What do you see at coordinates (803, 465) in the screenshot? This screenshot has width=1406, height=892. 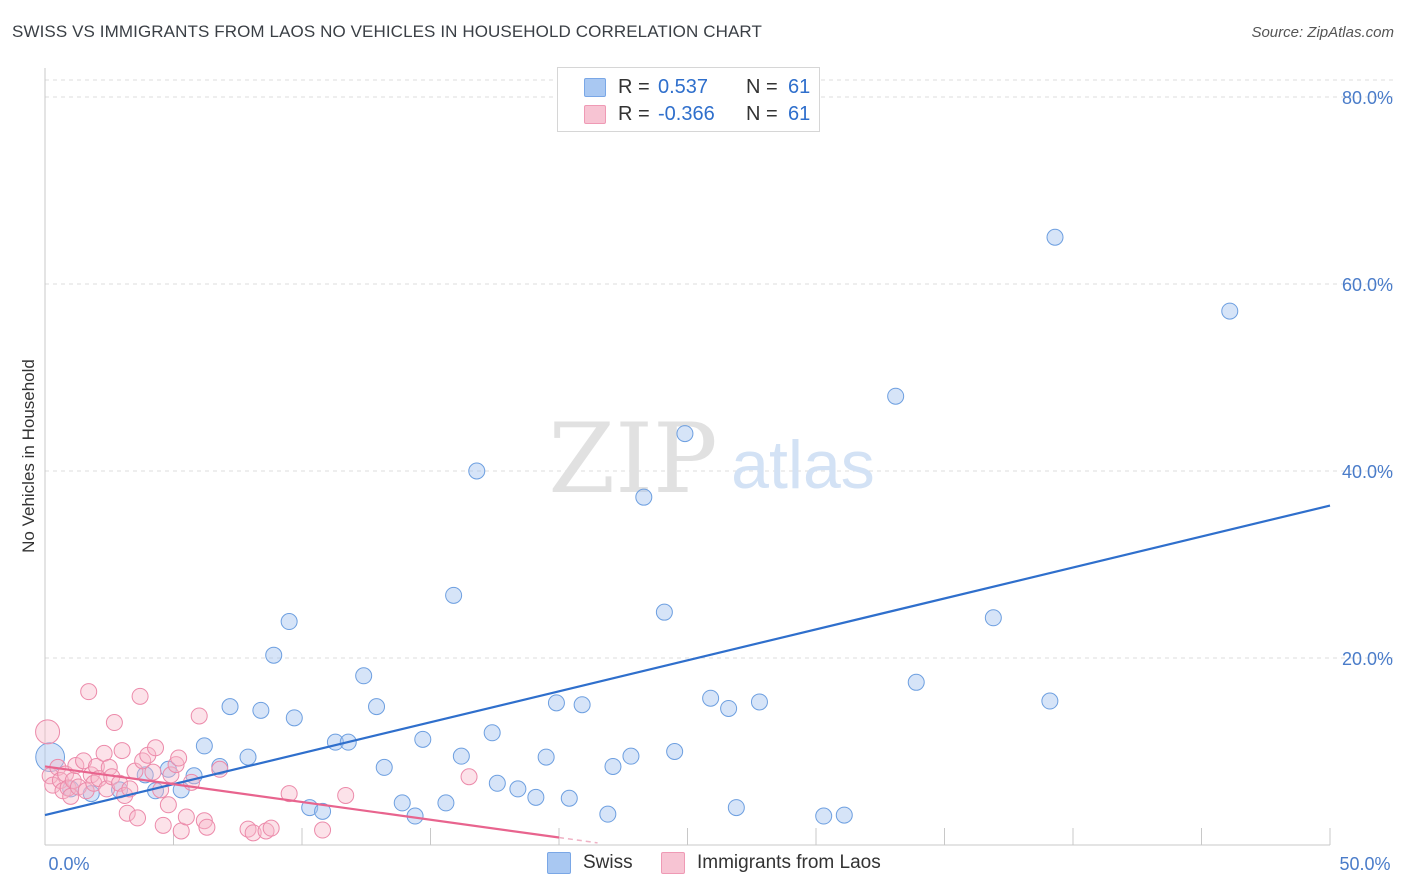 I see `watermark-atlas: atlas` at bounding box center [803, 465].